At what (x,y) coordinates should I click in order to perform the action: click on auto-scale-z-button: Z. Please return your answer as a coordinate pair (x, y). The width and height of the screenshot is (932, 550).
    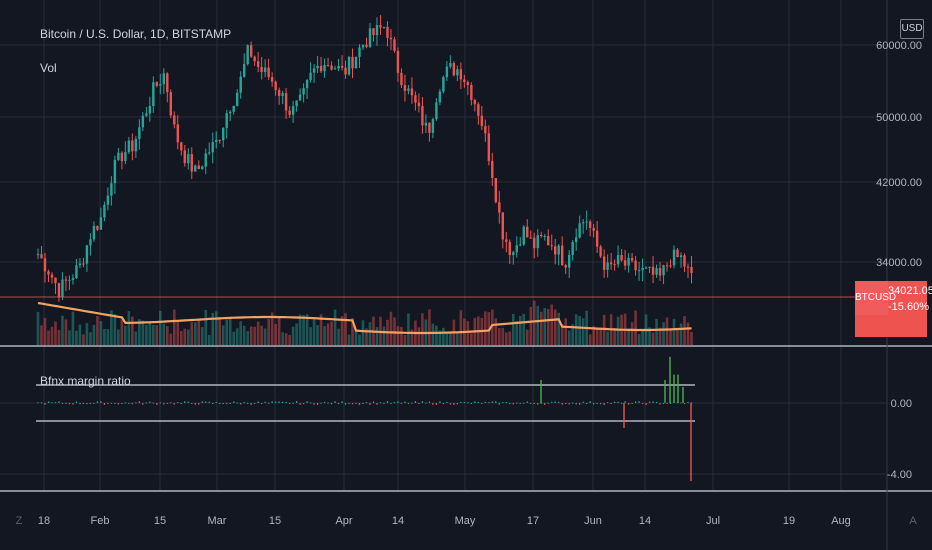
    Looking at the image, I should click on (19, 521).